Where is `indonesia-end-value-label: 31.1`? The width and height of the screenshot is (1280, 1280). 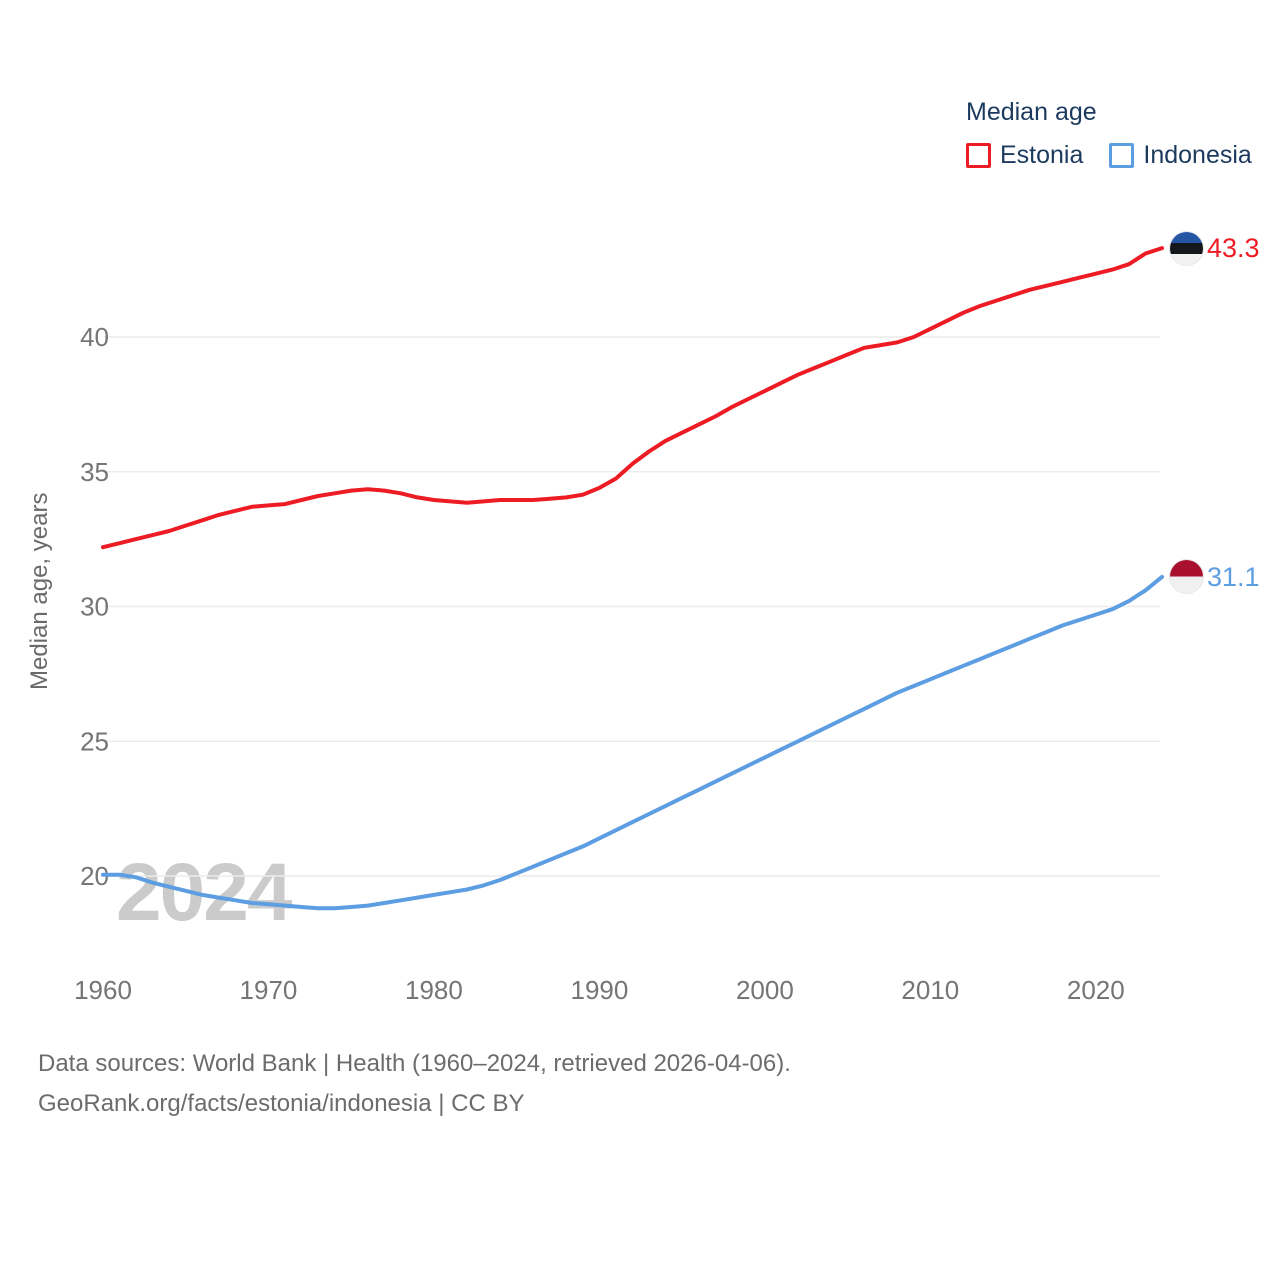
indonesia-end-value-label: 31.1 is located at coordinates (1233, 576).